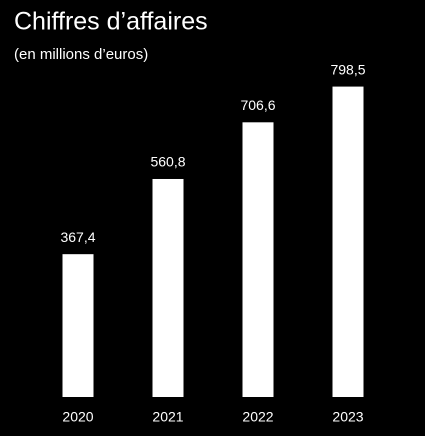 This screenshot has height=436, width=425. I want to click on value-label: 798,5, so click(347, 69).